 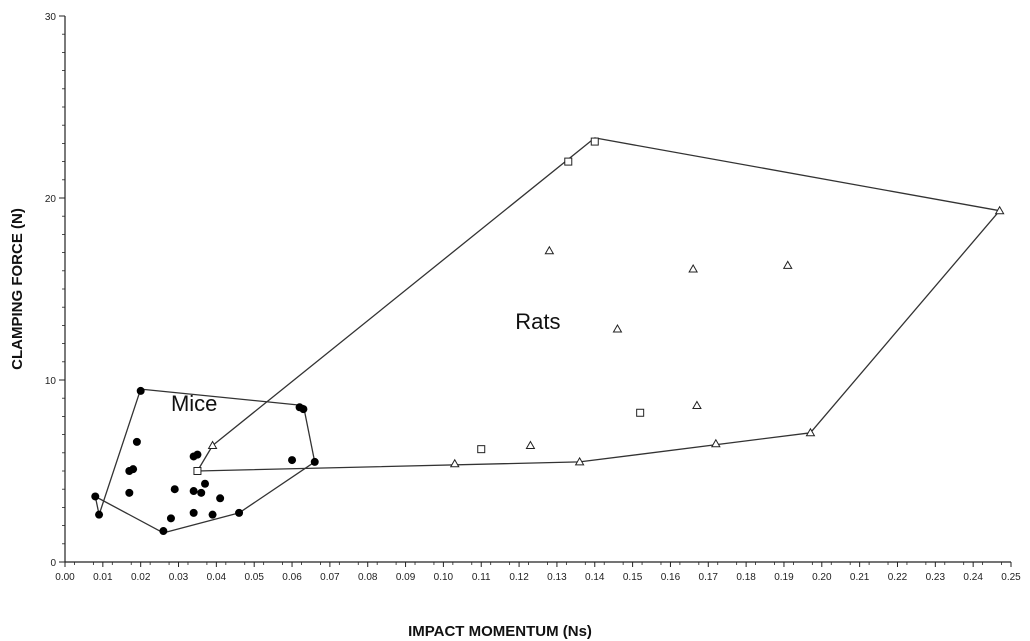 What do you see at coordinates (936, 577) in the screenshot?
I see `x-tick-label: 0.23` at bounding box center [936, 577].